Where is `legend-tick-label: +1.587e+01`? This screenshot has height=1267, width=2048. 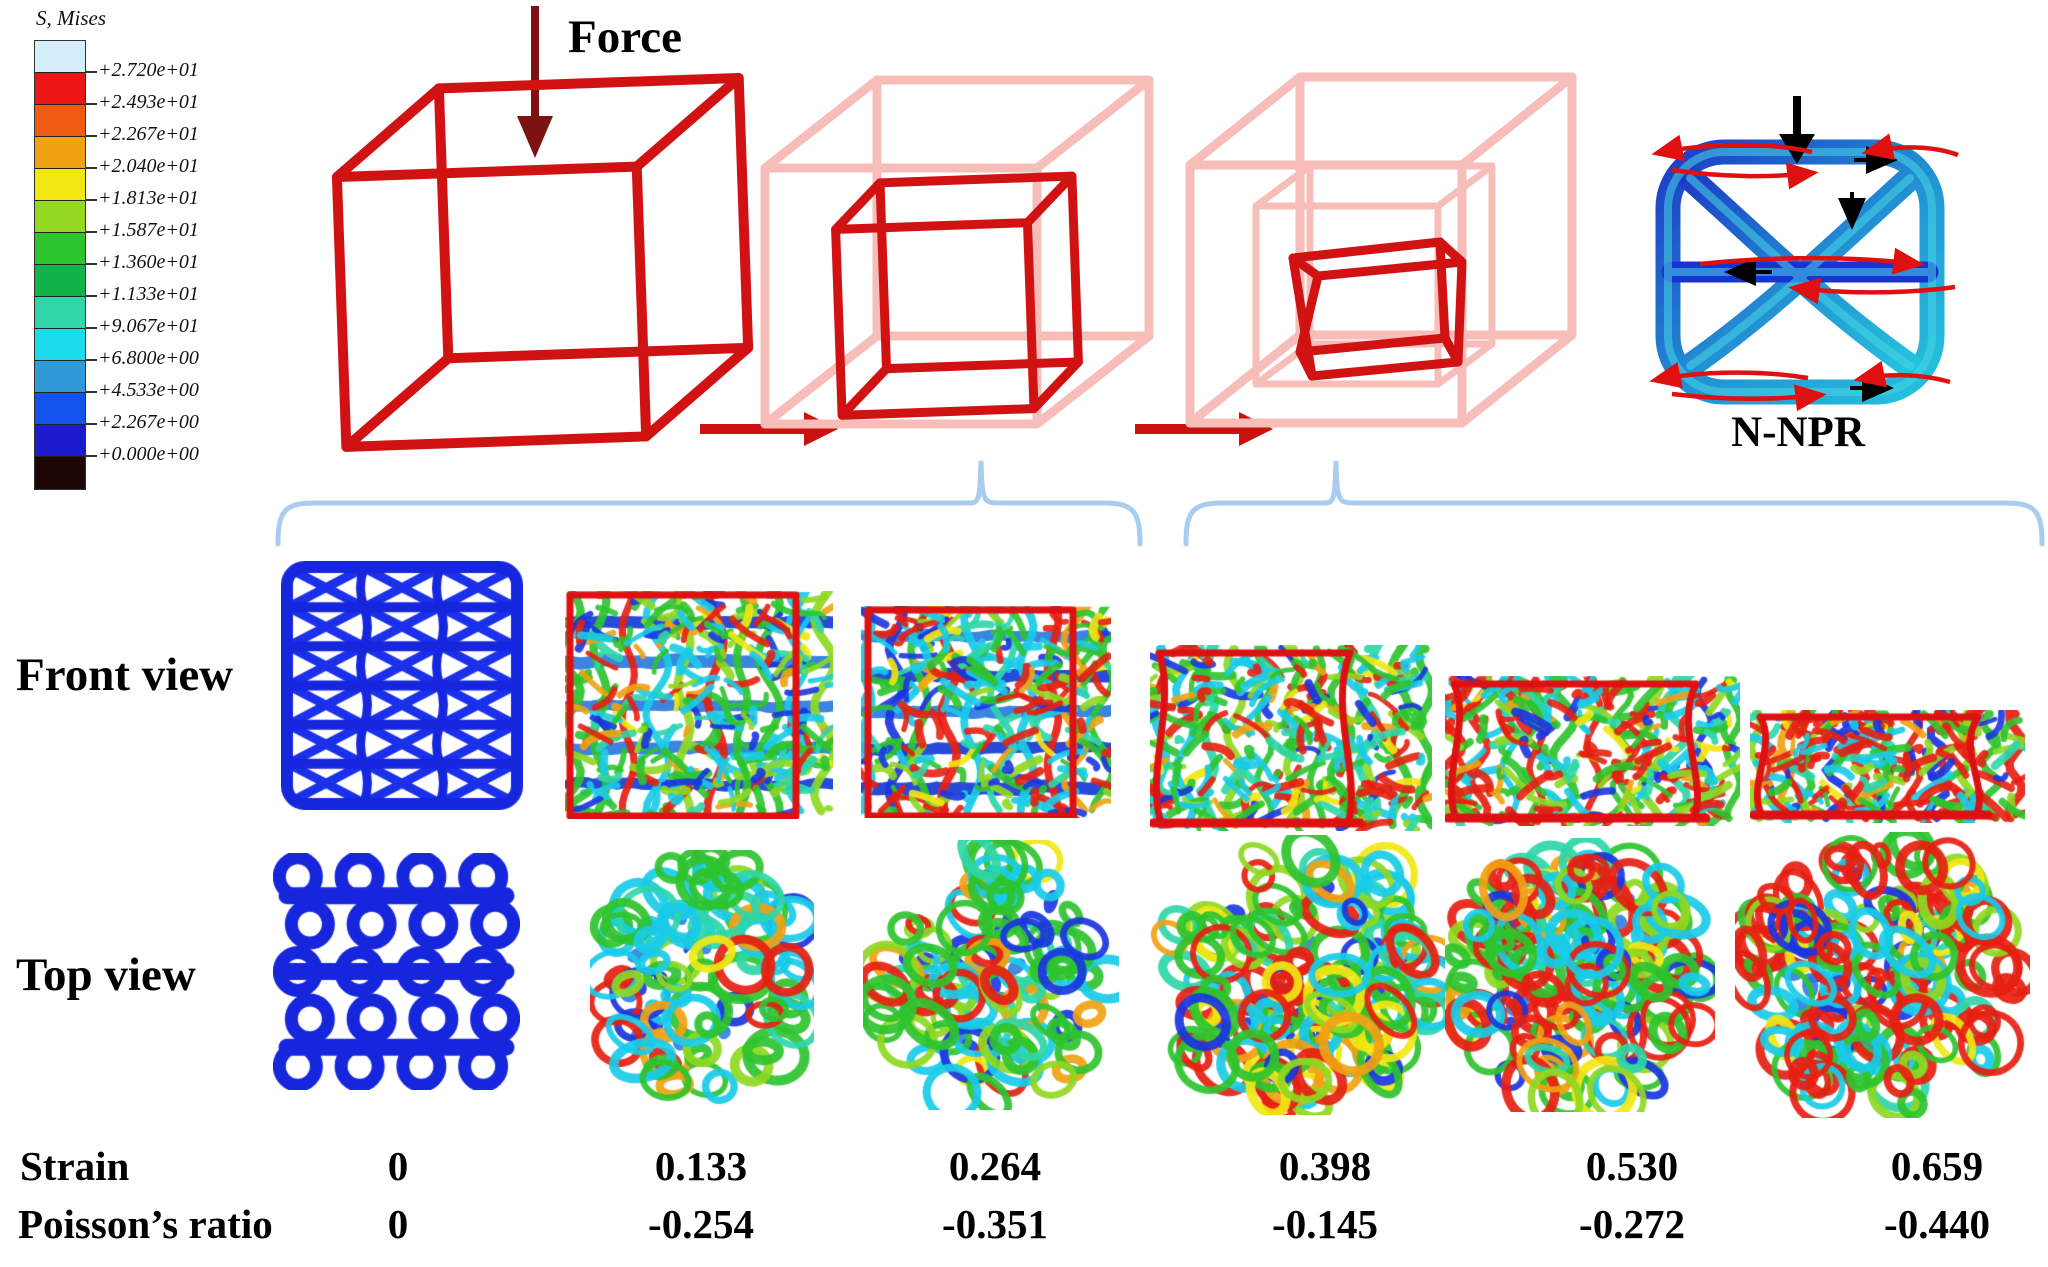
legend-tick-label: +1.587e+01 is located at coordinates (142, 230).